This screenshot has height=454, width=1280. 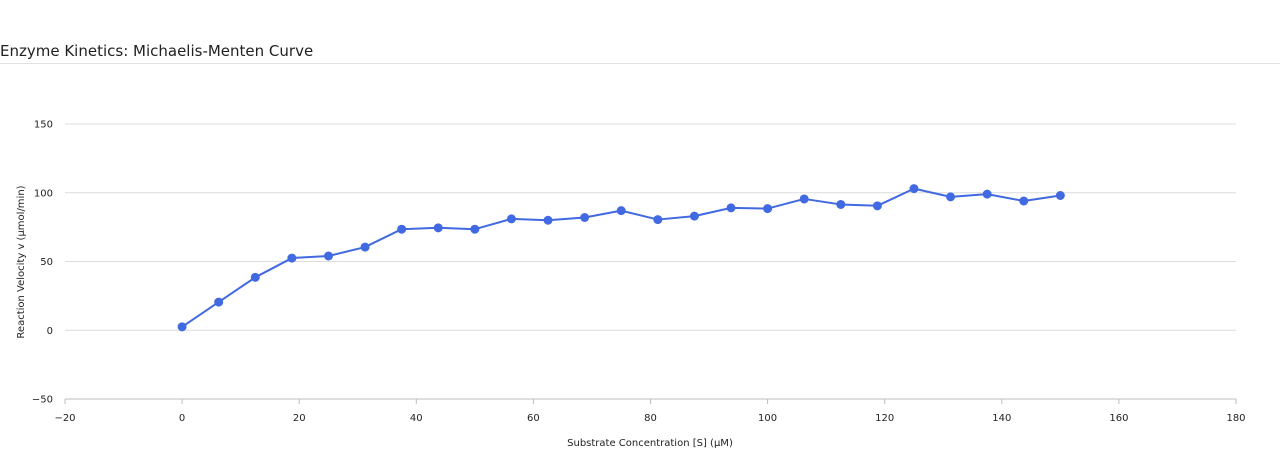 What do you see at coordinates (650, 401) in the screenshot?
I see `axes` at bounding box center [650, 401].